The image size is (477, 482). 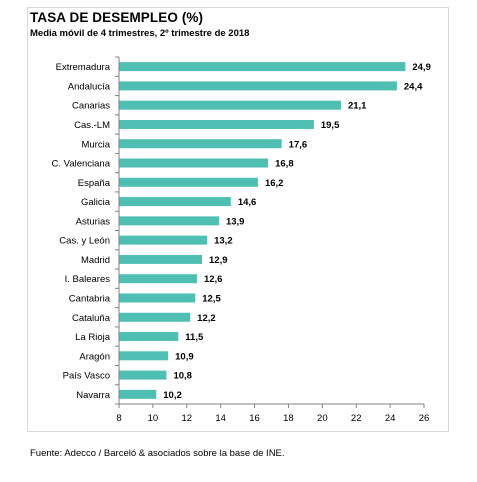 What do you see at coordinates (95, 144) in the screenshot?
I see `category-label: Murcia` at bounding box center [95, 144].